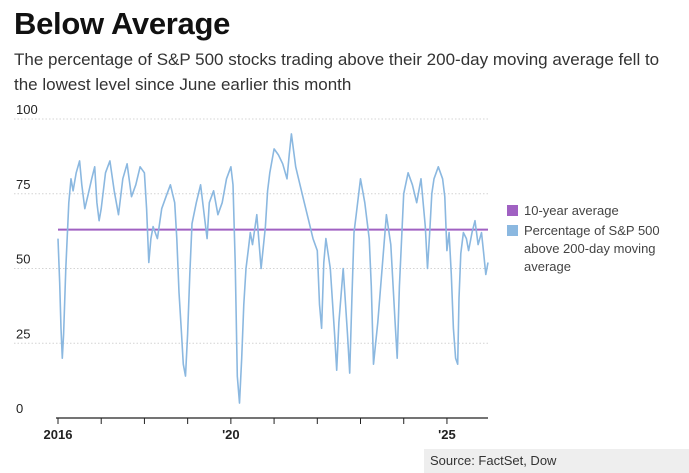 The image size is (689, 473). I want to click on source-note: Source: FactSet, Dow, so click(556, 461).